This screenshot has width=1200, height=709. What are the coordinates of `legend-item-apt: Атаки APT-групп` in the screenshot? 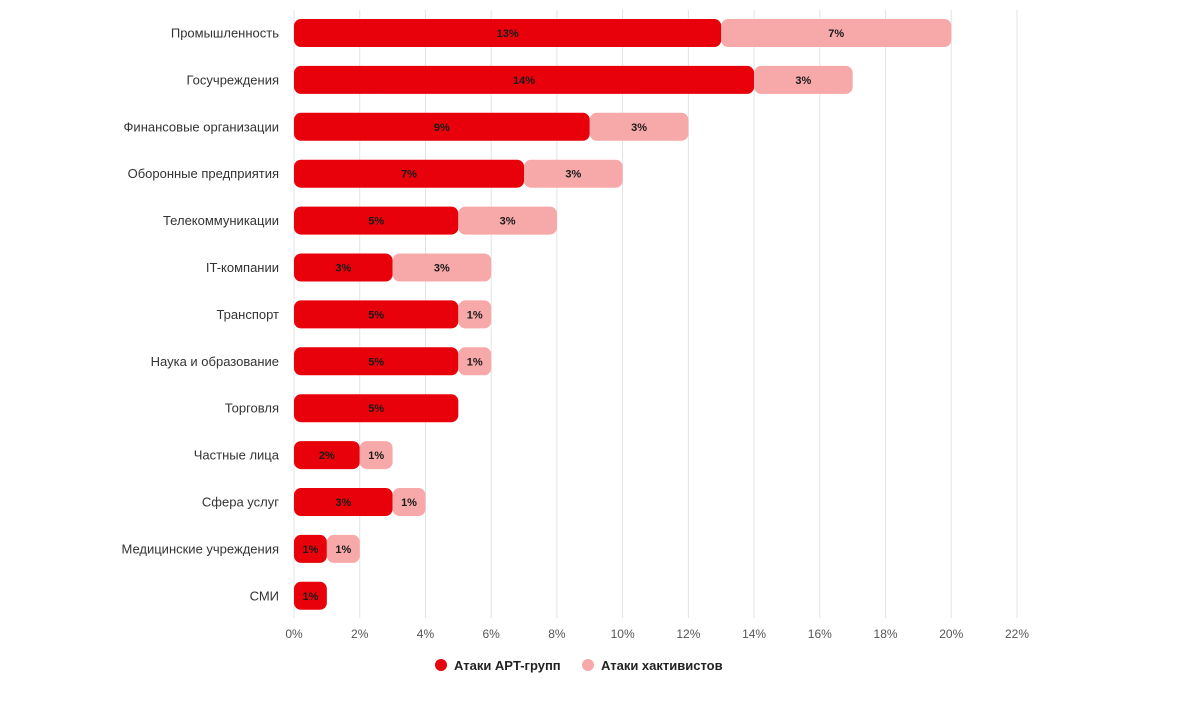 It's located at (498, 665).